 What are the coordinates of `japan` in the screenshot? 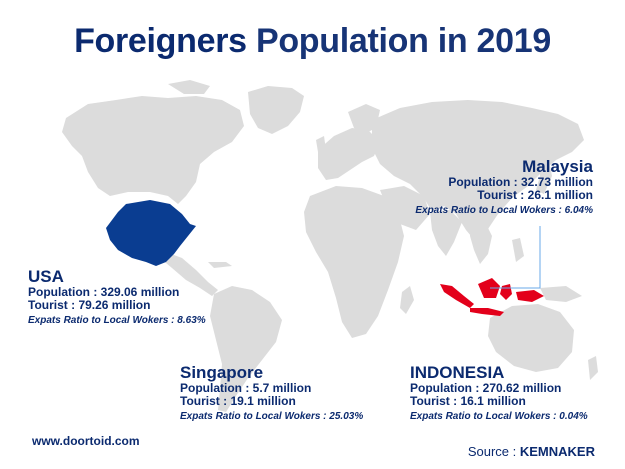 It's located at (544, 175).